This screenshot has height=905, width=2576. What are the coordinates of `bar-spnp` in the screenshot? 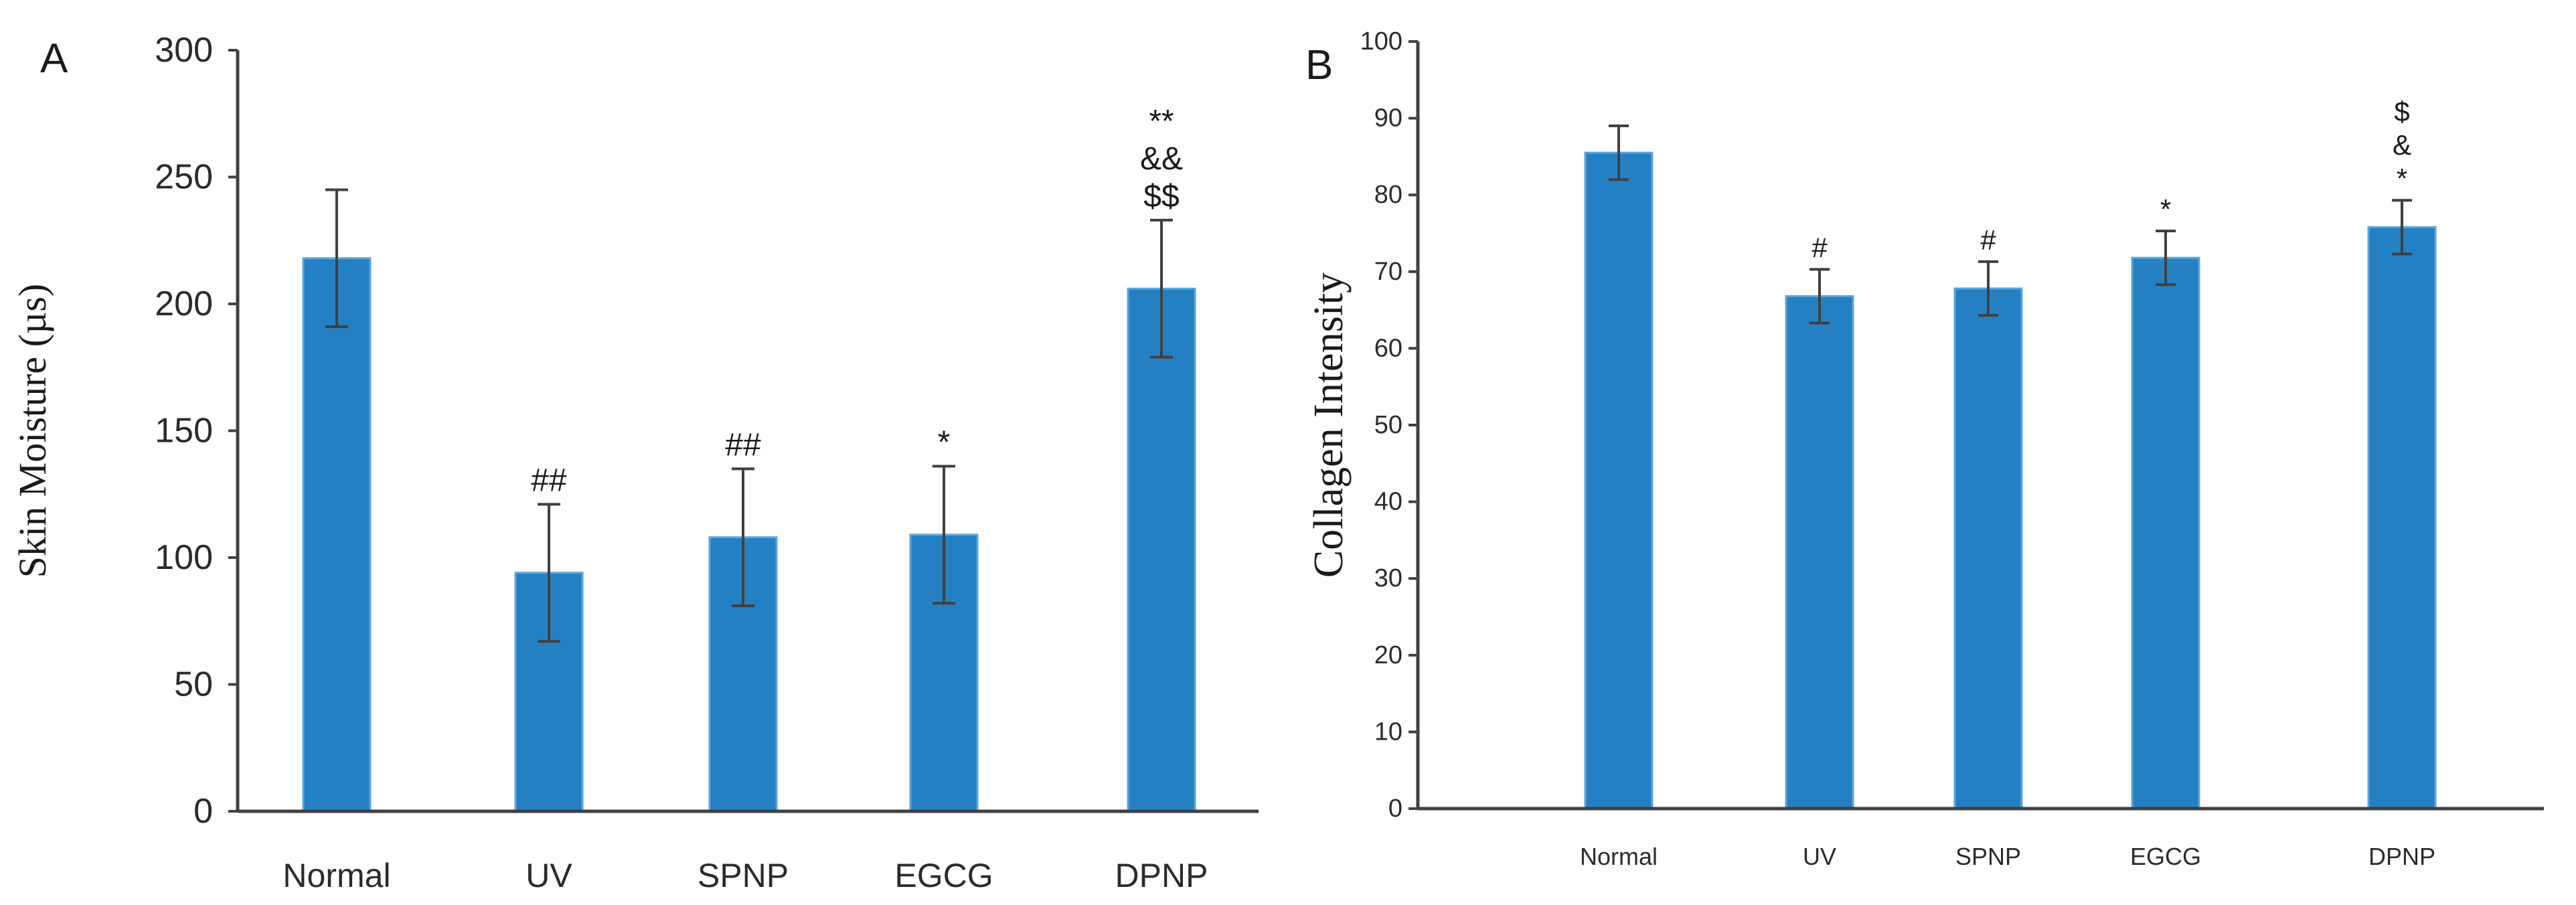 It's located at (1988, 548).